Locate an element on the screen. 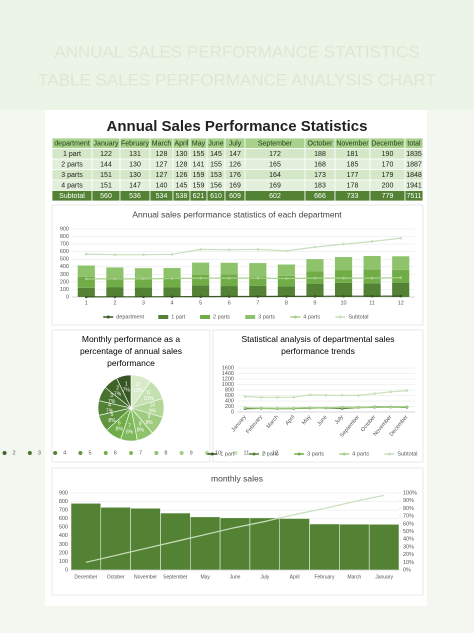  legend-label: 4 parts is located at coordinates (311, 317).